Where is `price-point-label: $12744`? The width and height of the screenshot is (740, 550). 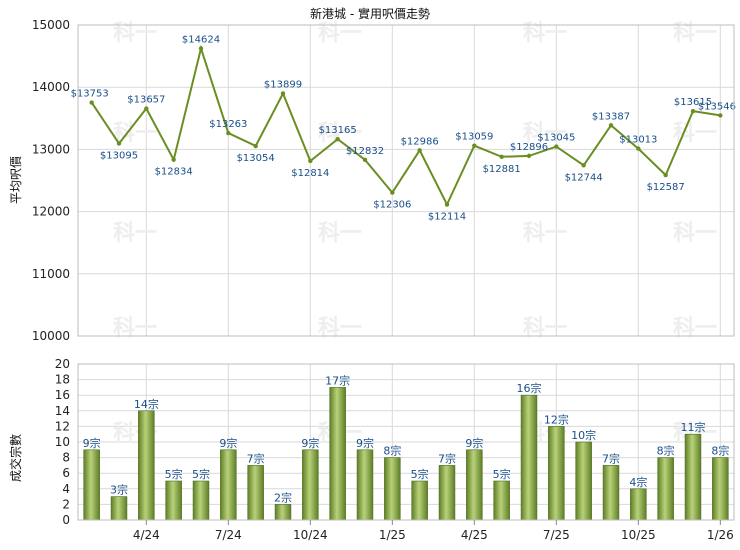 price-point-label: $12744 is located at coordinates (584, 177).